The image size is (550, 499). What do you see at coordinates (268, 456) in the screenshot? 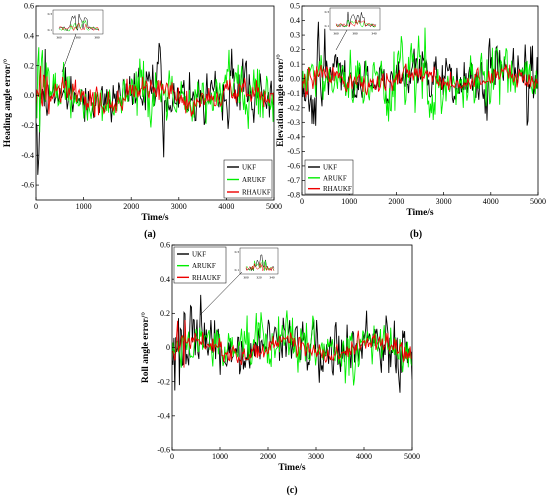
I see `x-tick-label-c: 2000` at bounding box center [268, 456].